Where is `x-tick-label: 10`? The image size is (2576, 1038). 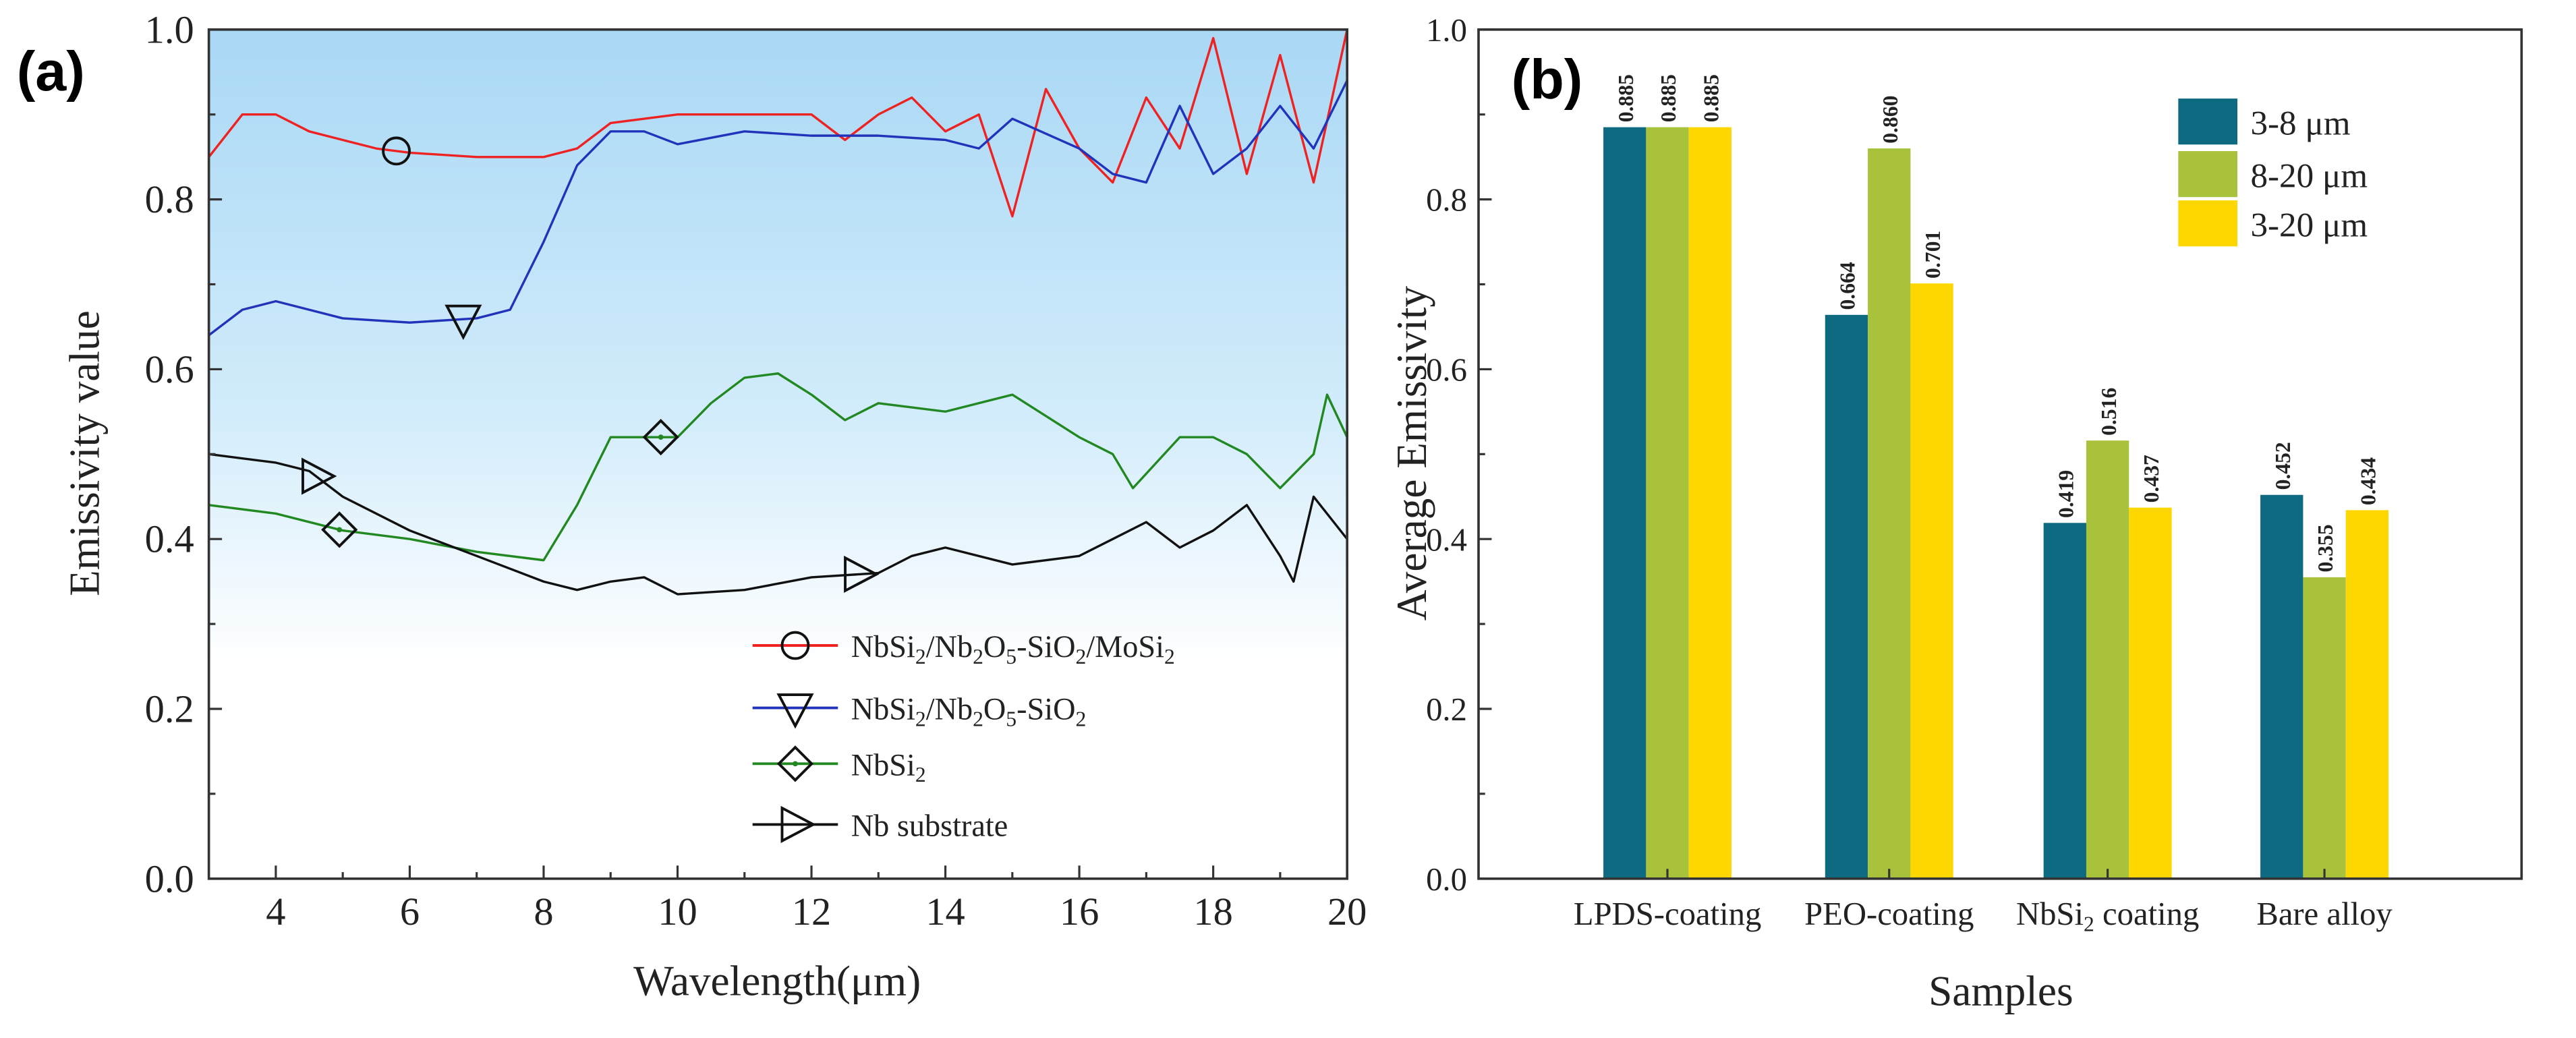
x-tick-label: 10 is located at coordinates (677, 911).